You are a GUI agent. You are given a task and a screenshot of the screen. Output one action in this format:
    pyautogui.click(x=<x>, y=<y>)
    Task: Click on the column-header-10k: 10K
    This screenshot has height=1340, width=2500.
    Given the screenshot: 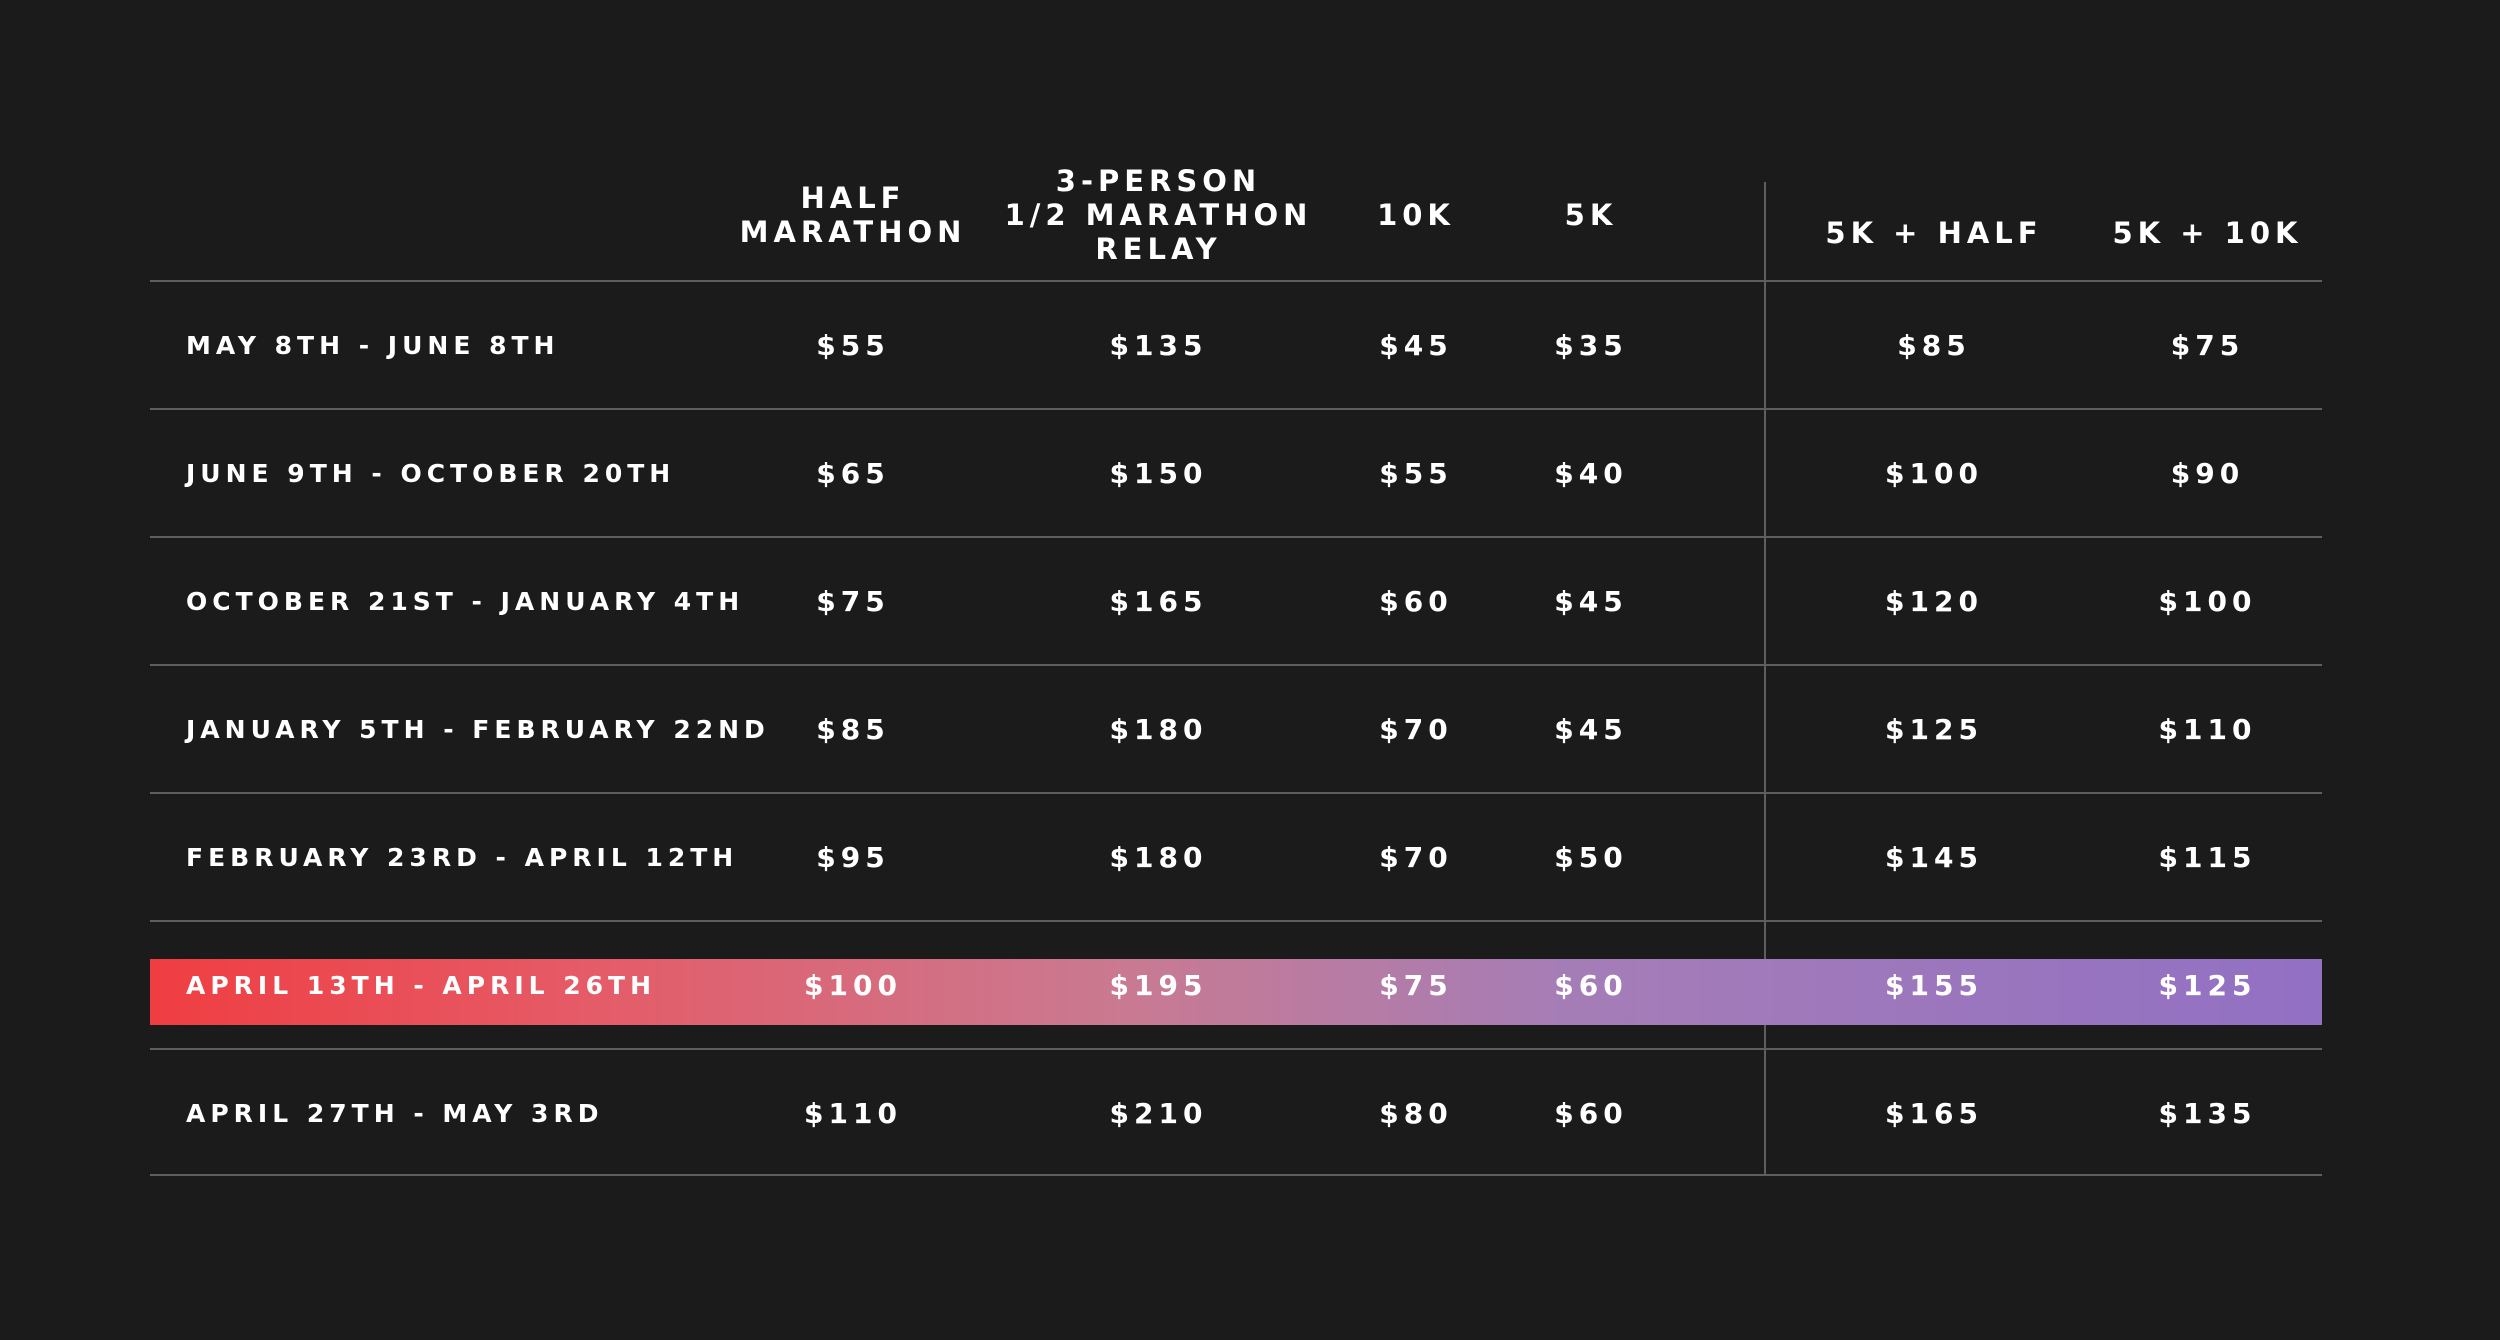 What is the action you would take?
    pyautogui.click(x=1416, y=215)
    